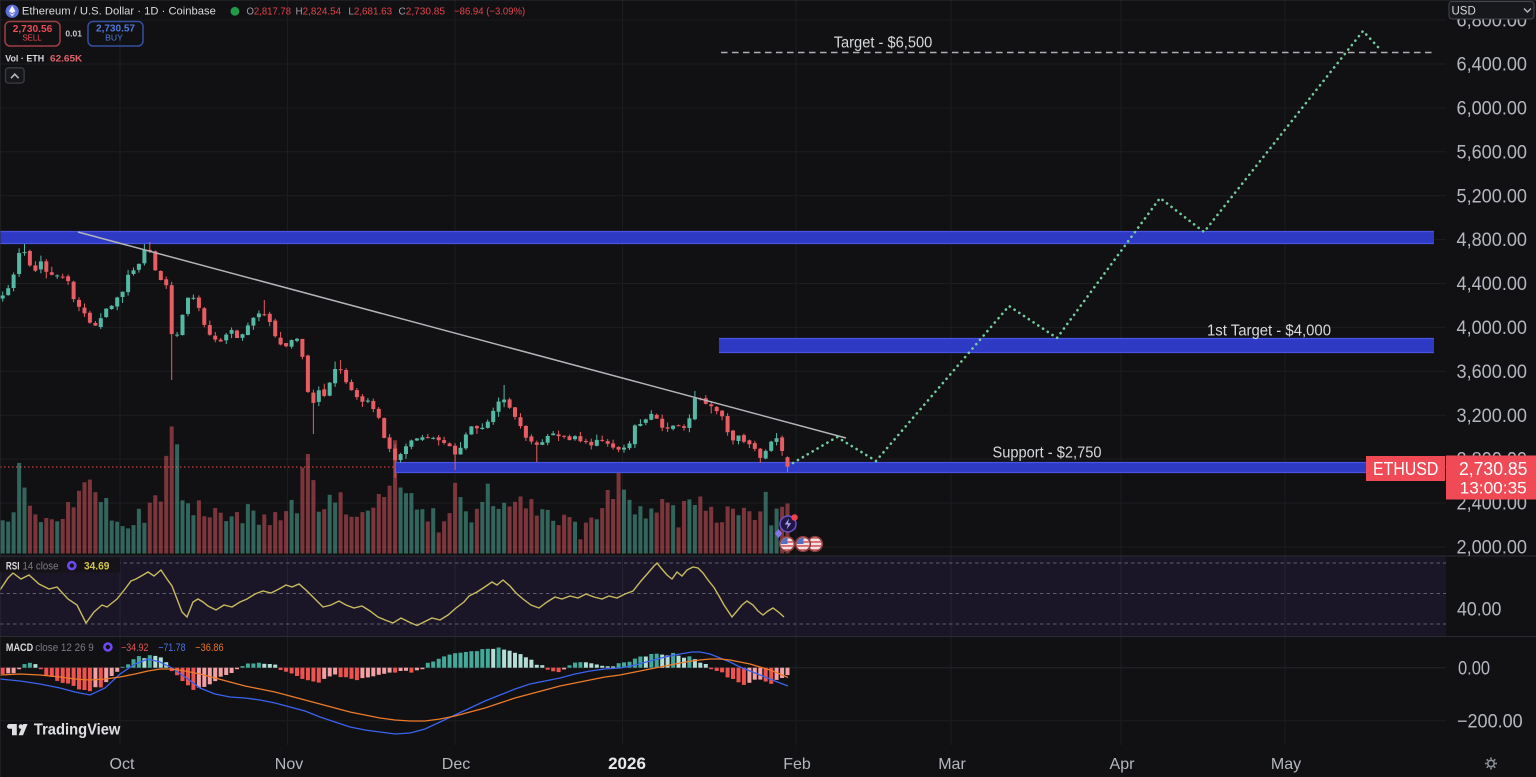  I want to click on svg-text: Oct, so click(122, 764).